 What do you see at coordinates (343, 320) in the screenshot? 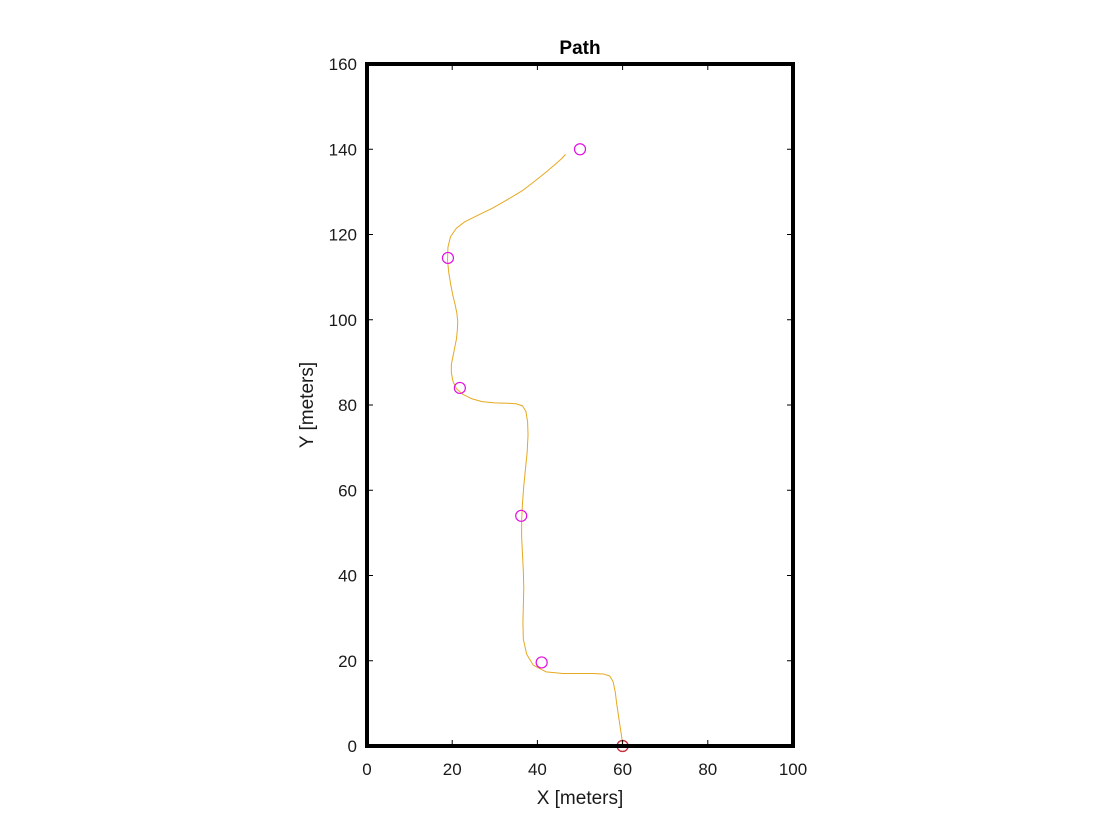
I see `y-tick-label: 100` at bounding box center [343, 320].